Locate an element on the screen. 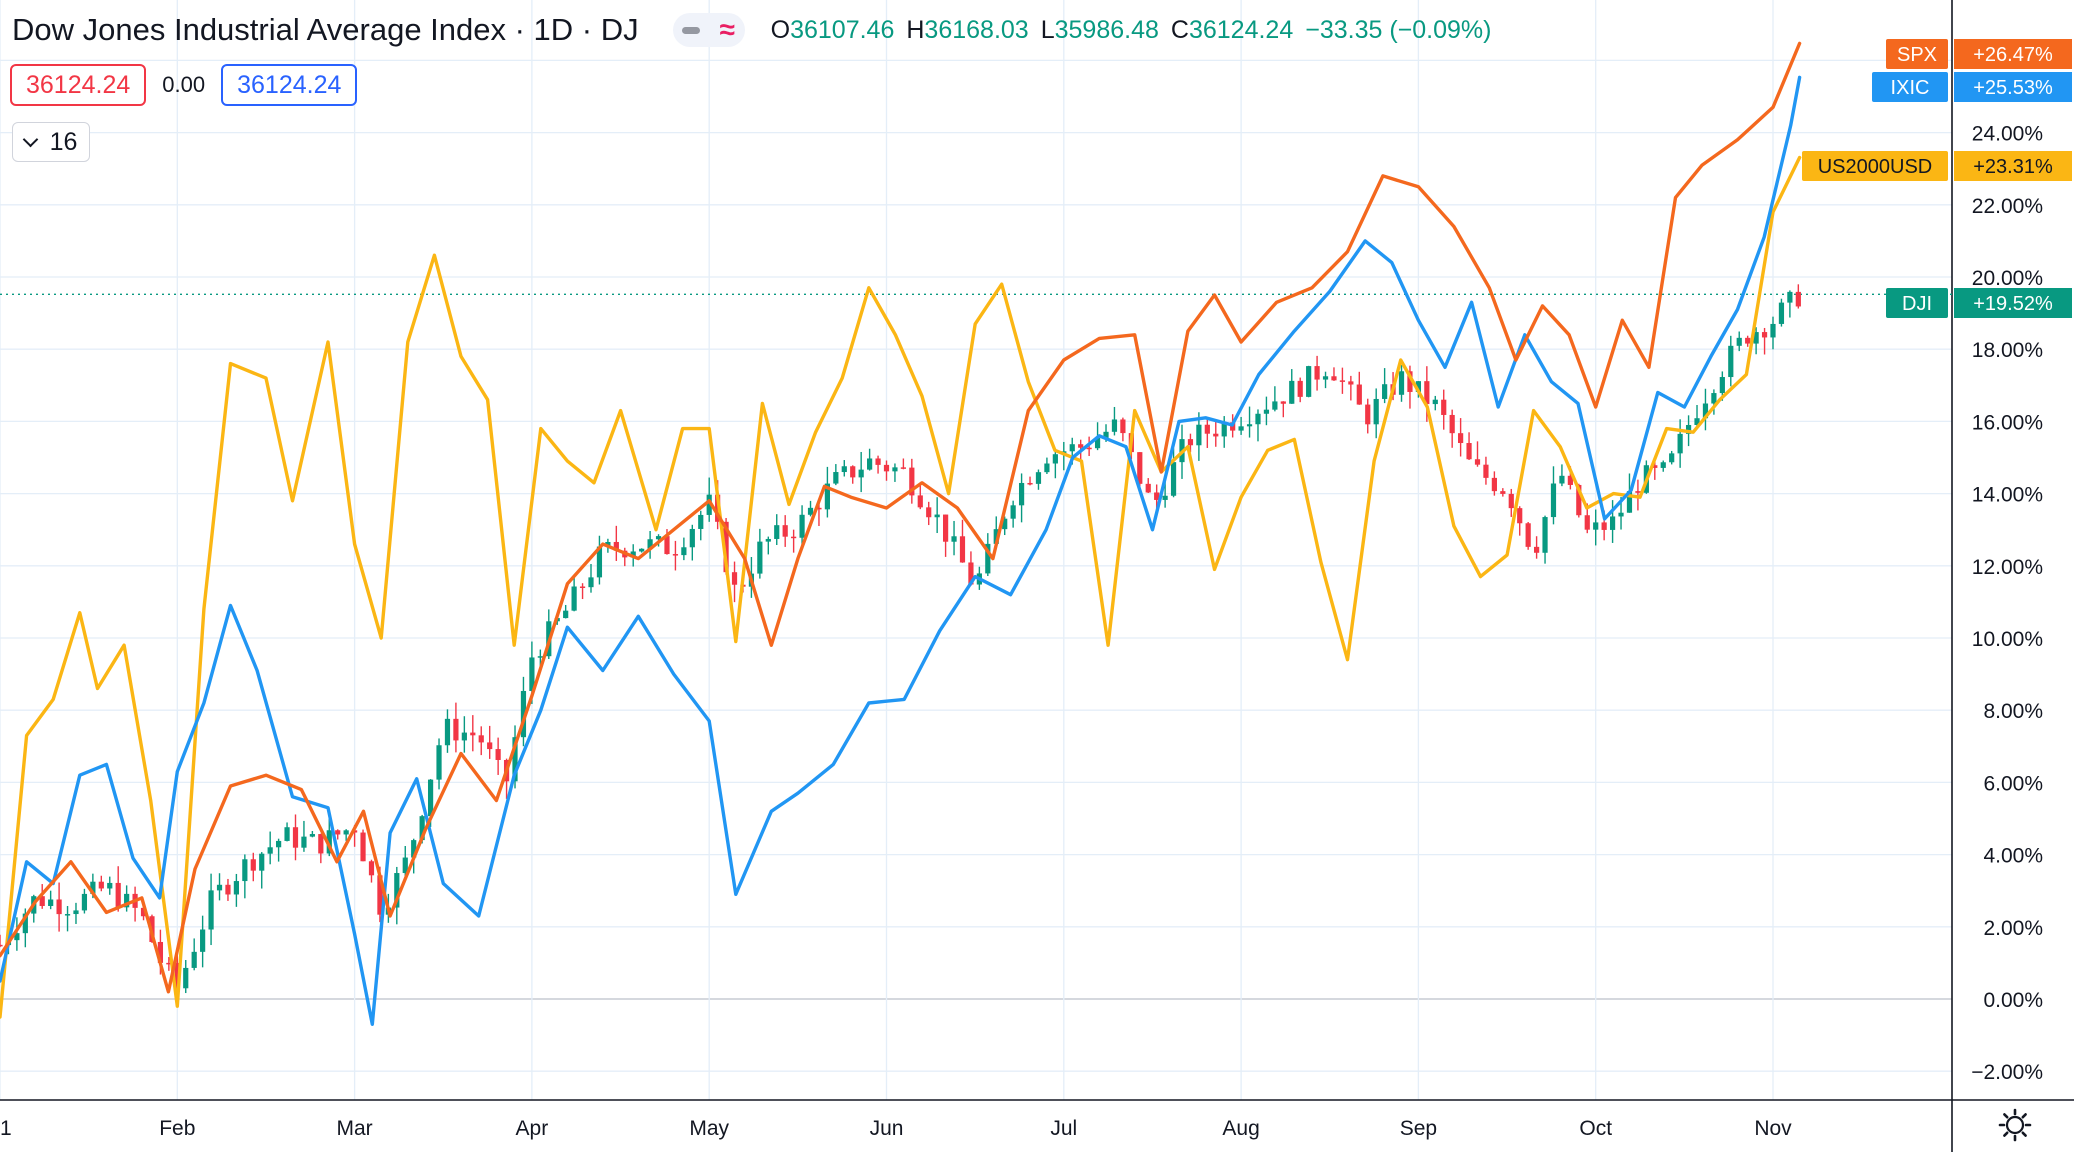 This screenshot has height=1152, width=2074. trade-boxes: 36124.24 0.00 36124.24 is located at coordinates (184, 85).